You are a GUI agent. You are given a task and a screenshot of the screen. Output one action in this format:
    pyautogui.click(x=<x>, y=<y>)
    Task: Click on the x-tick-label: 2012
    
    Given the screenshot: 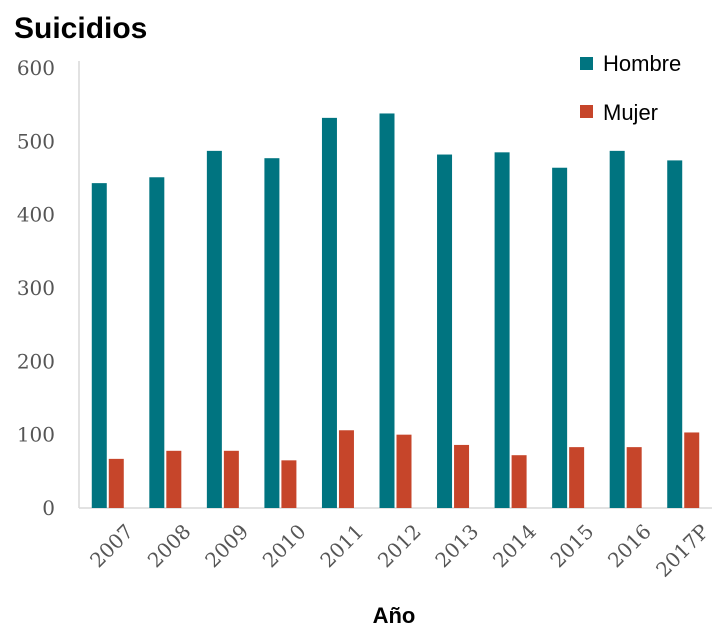 What is the action you would take?
    pyautogui.click(x=399, y=545)
    